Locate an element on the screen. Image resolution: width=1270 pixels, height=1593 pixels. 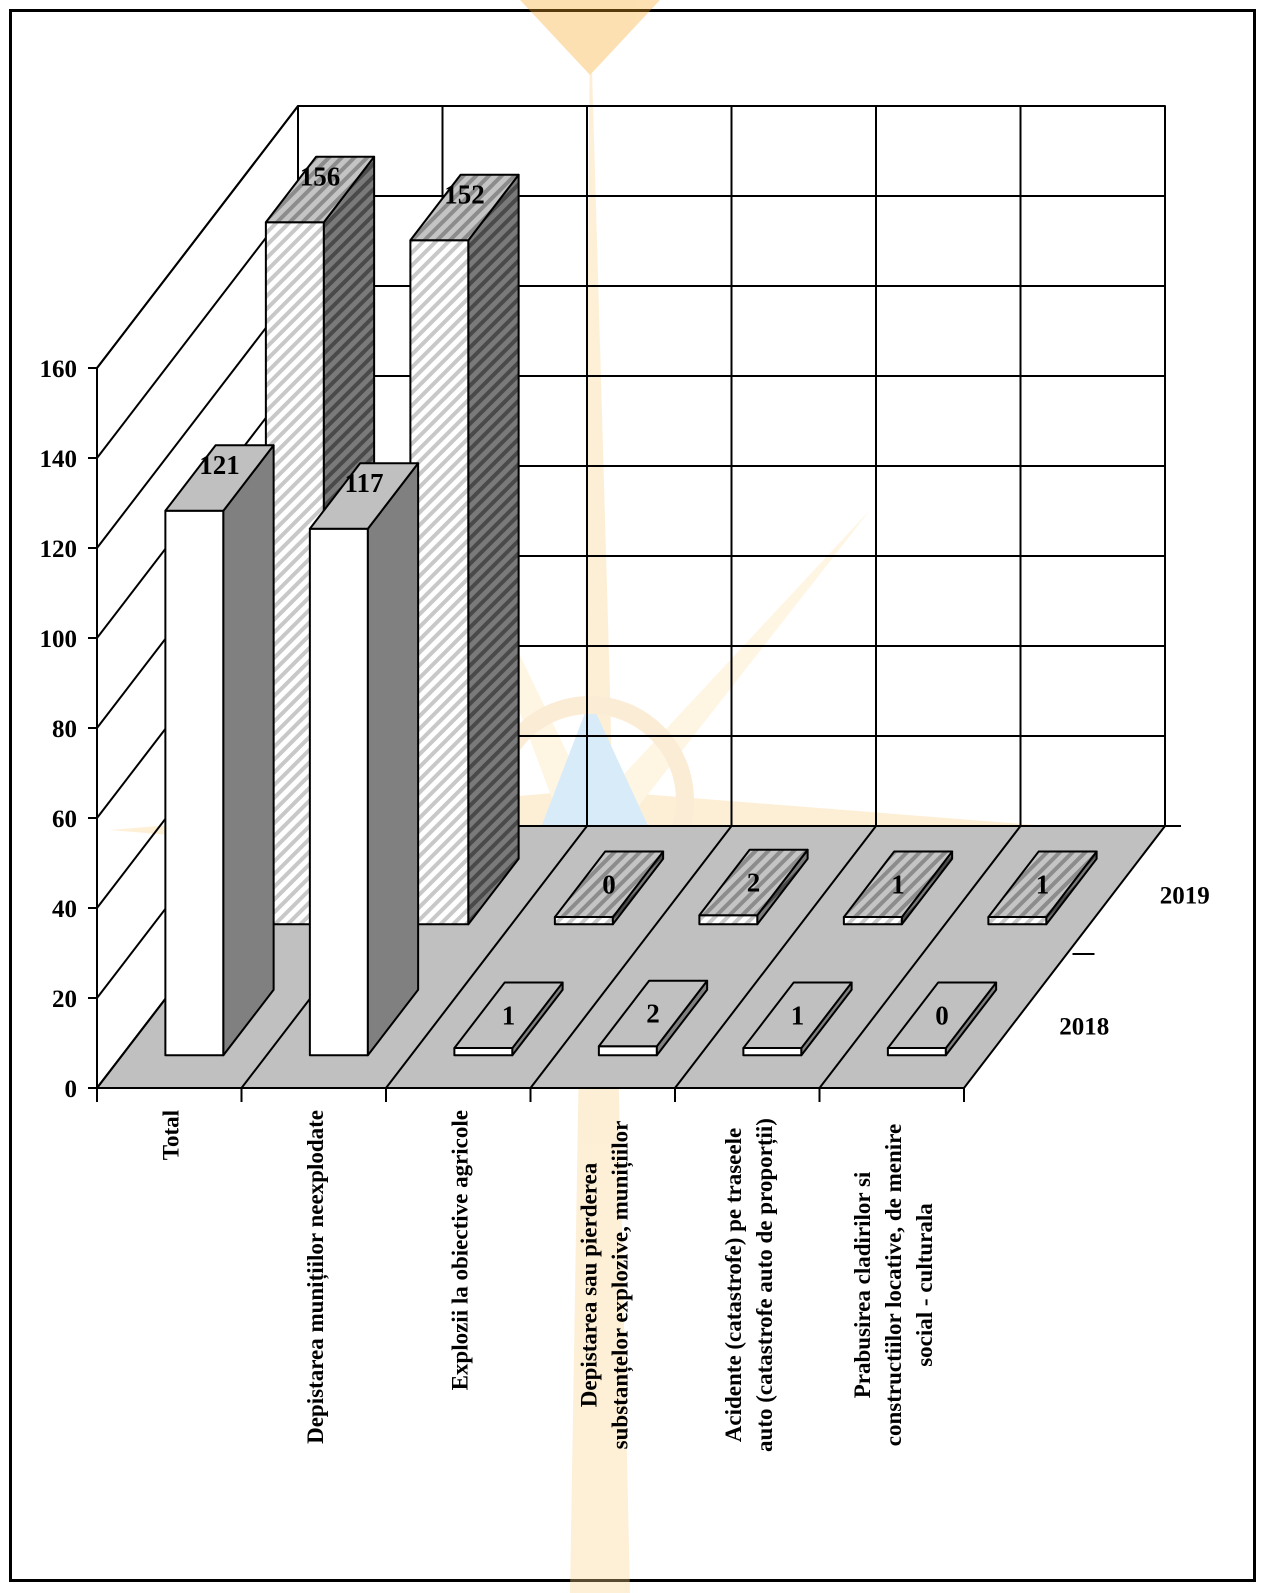
y-tick-label: 40 is located at coordinates (64, 909).